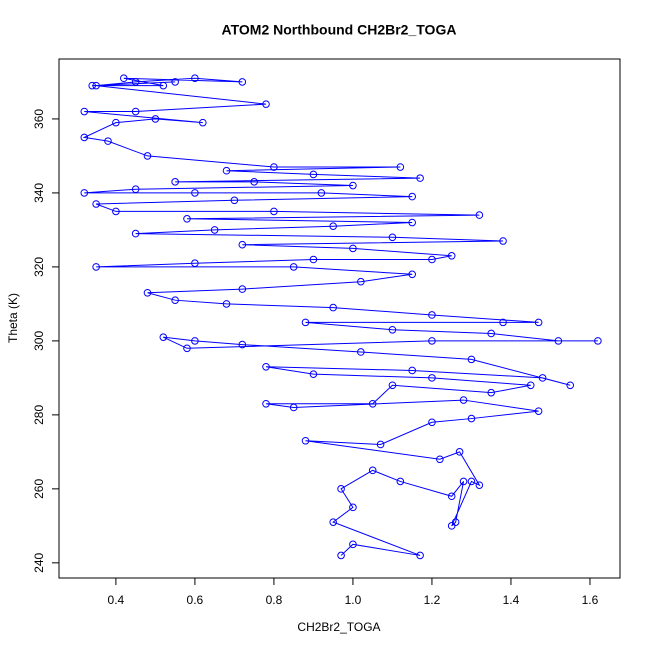 Image resolution: width=650 pixels, height=650 pixels. Describe the element at coordinates (39, 267) in the screenshot. I see `y-tick-label: 320` at that location.